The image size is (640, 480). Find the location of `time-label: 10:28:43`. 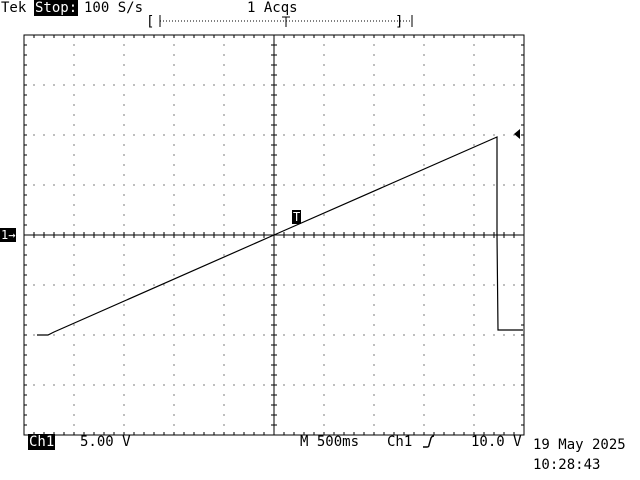

time-label: 10:28:43 is located at coordinates (567, 465).